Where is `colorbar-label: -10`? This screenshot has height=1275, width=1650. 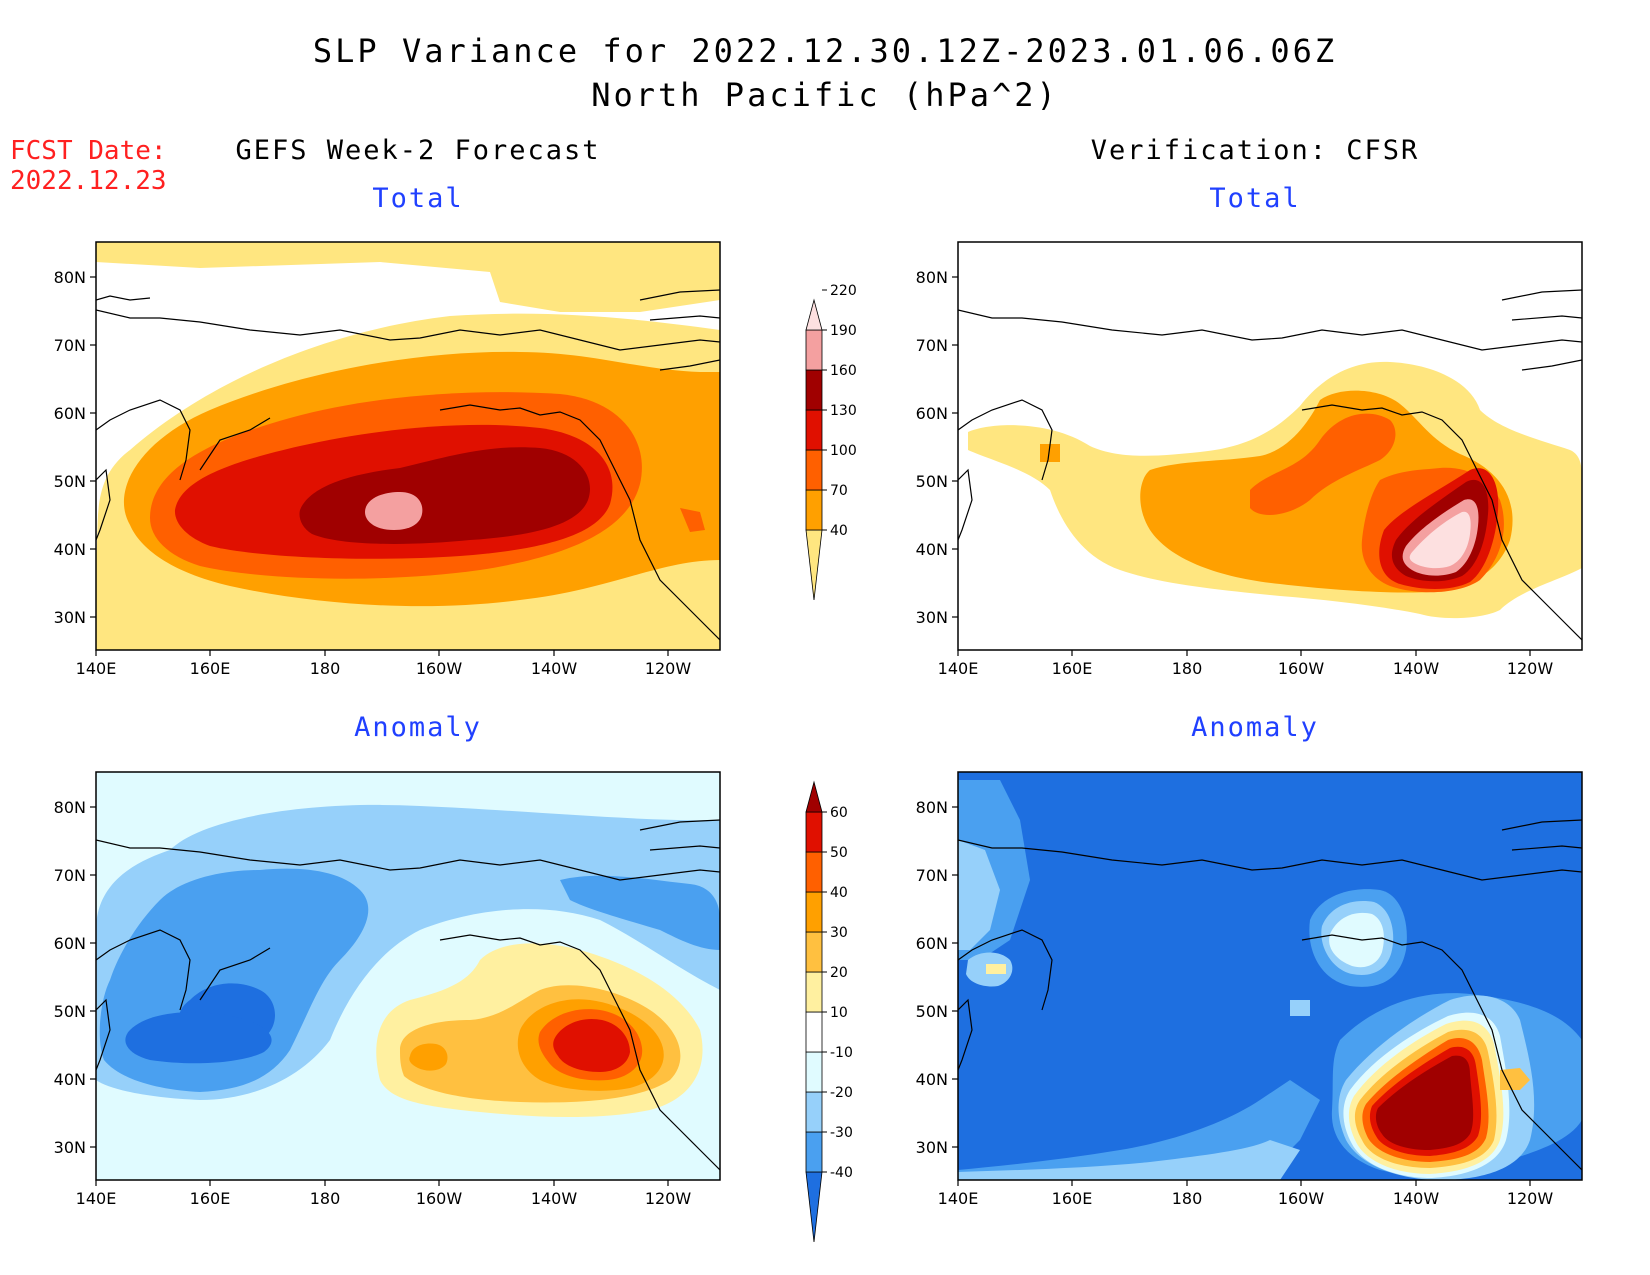
colorbar-label: -10 is located at coordinates (841, 1053).